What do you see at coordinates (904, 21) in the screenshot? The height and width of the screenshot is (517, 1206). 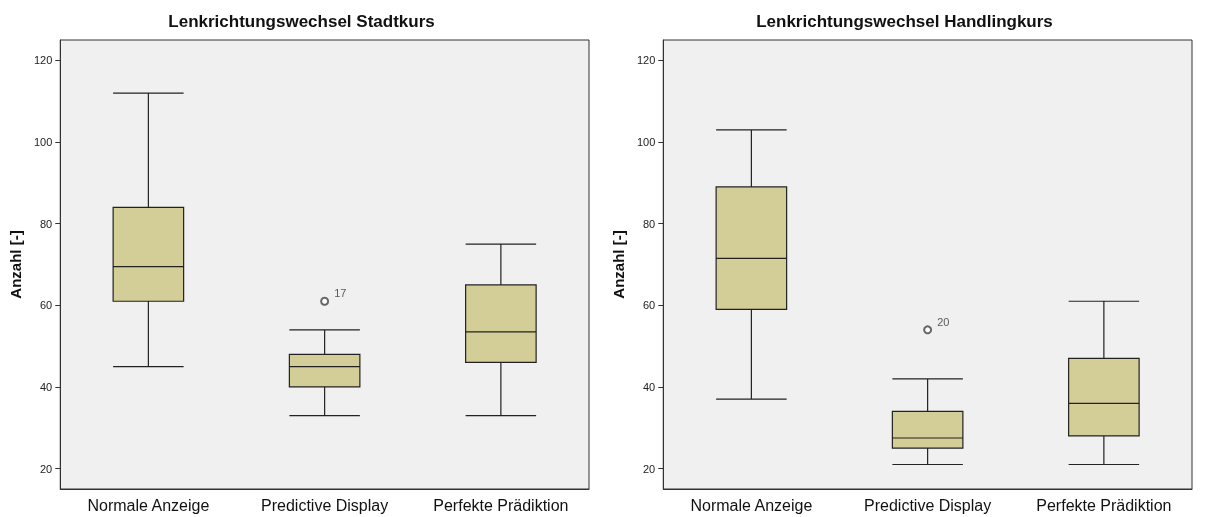 I see `chart-title: Lenkrichtungswechsel Handlingkurs` at bounding box center [904, 21].